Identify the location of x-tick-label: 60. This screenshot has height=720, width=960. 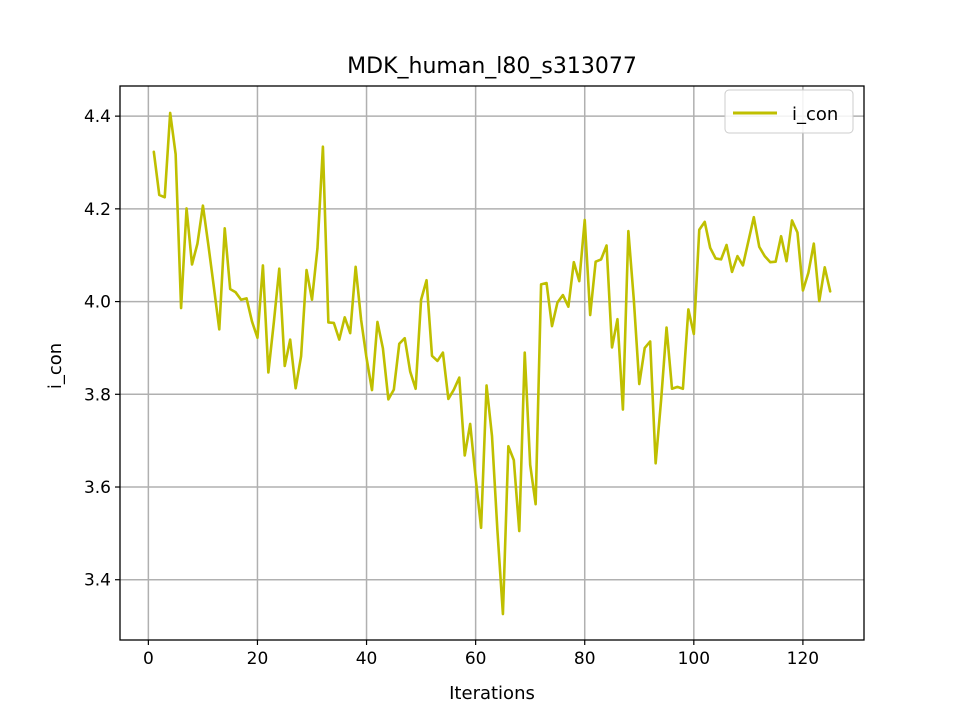
(476, 659).